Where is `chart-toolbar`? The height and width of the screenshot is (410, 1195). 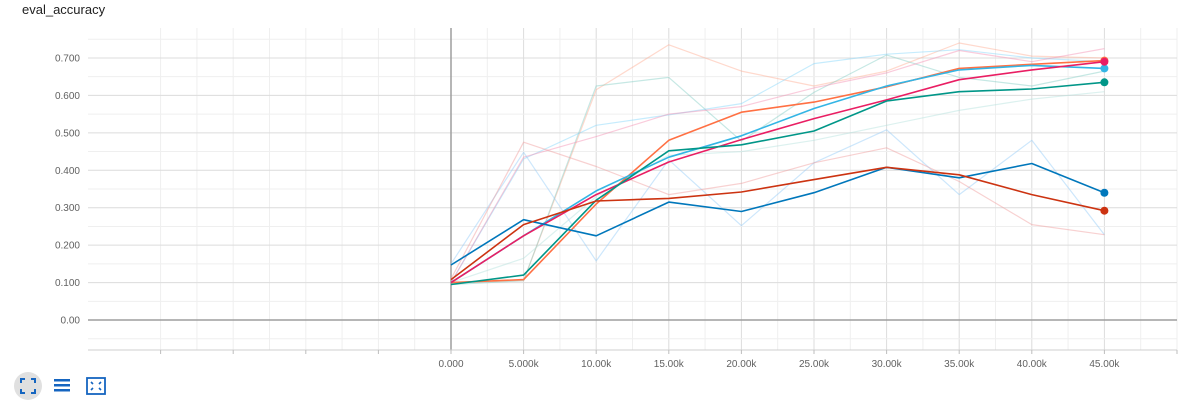 chart-toolbar is located at coordinates (62, 386).